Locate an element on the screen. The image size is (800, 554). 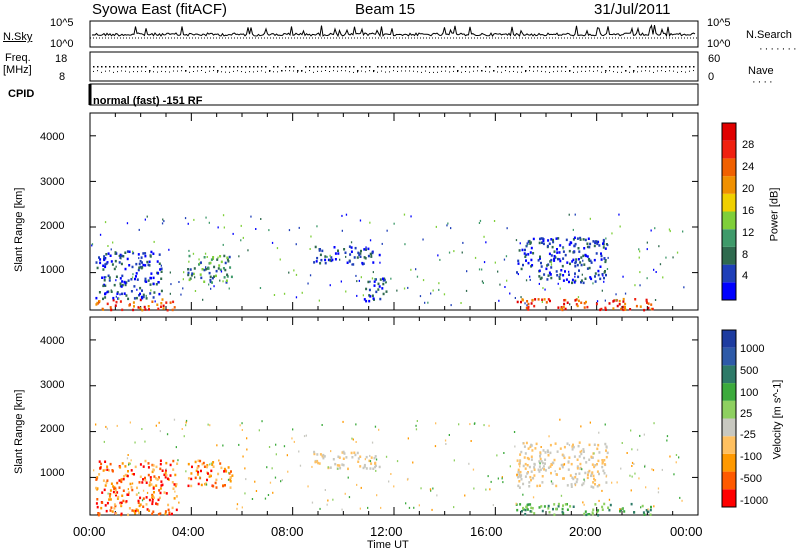
vel-colorbar-frame is located at coordinates (729, 418).